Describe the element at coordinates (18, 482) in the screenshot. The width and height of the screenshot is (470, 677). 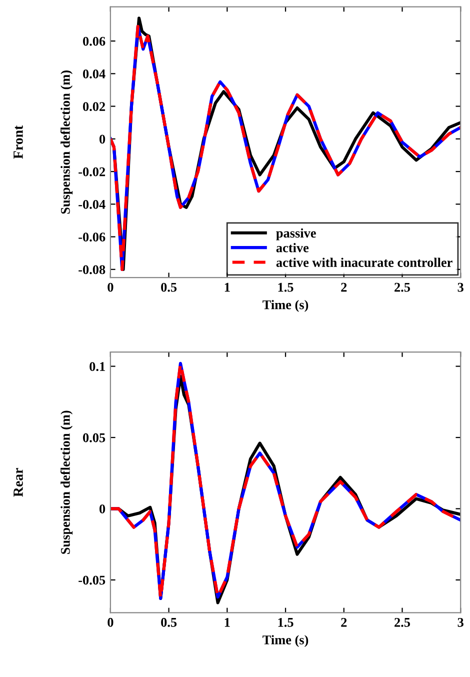
I see `text: Rear` at that location.